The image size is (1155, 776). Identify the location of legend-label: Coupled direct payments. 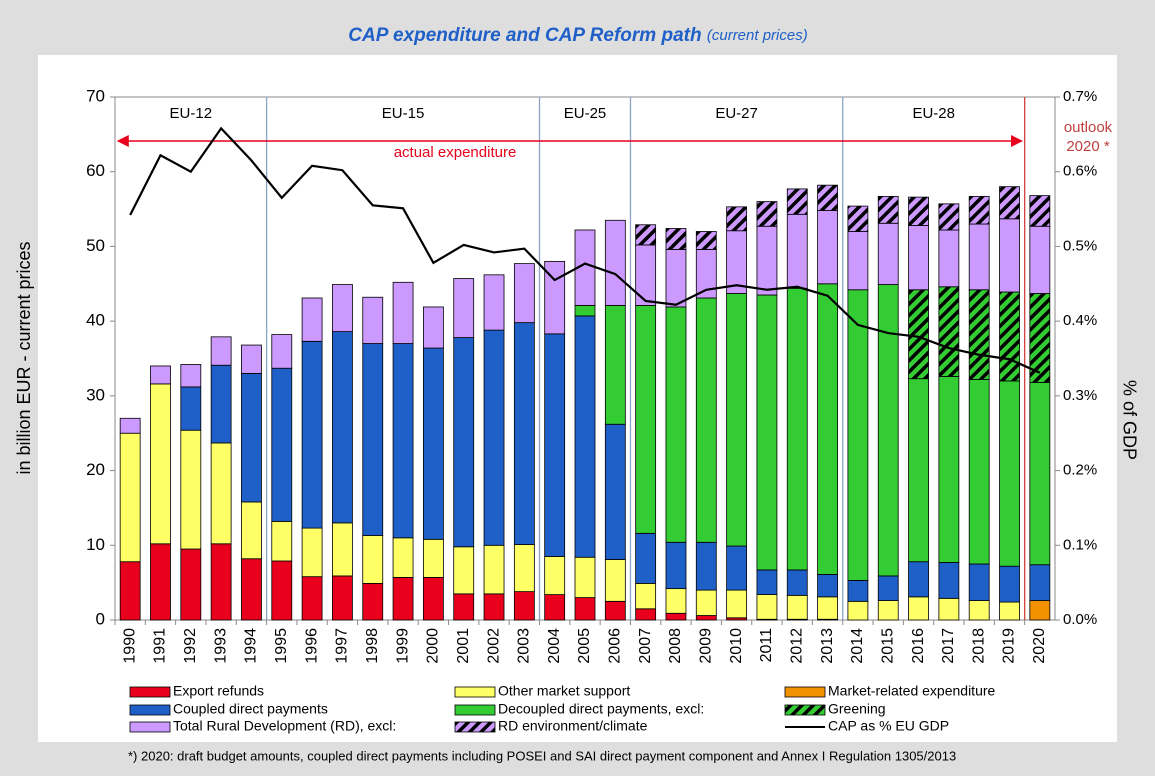
(250, 709).